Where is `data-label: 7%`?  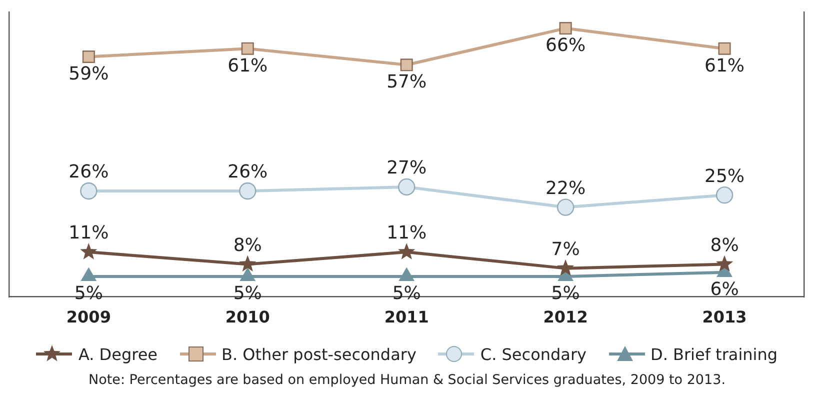 data-label: 7% is located at coordinates (565, 249).